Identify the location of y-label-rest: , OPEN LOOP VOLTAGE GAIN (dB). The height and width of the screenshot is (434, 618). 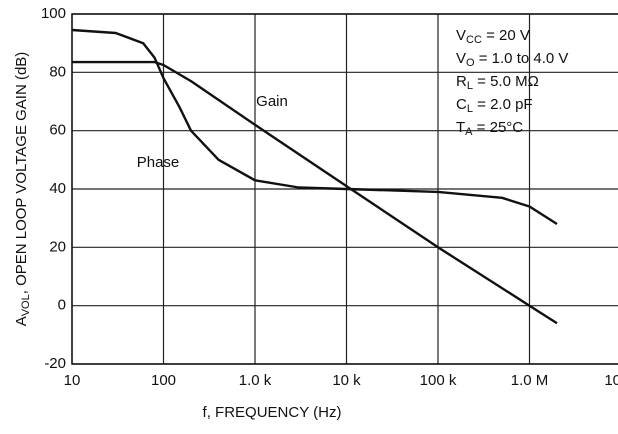
(21, 173).